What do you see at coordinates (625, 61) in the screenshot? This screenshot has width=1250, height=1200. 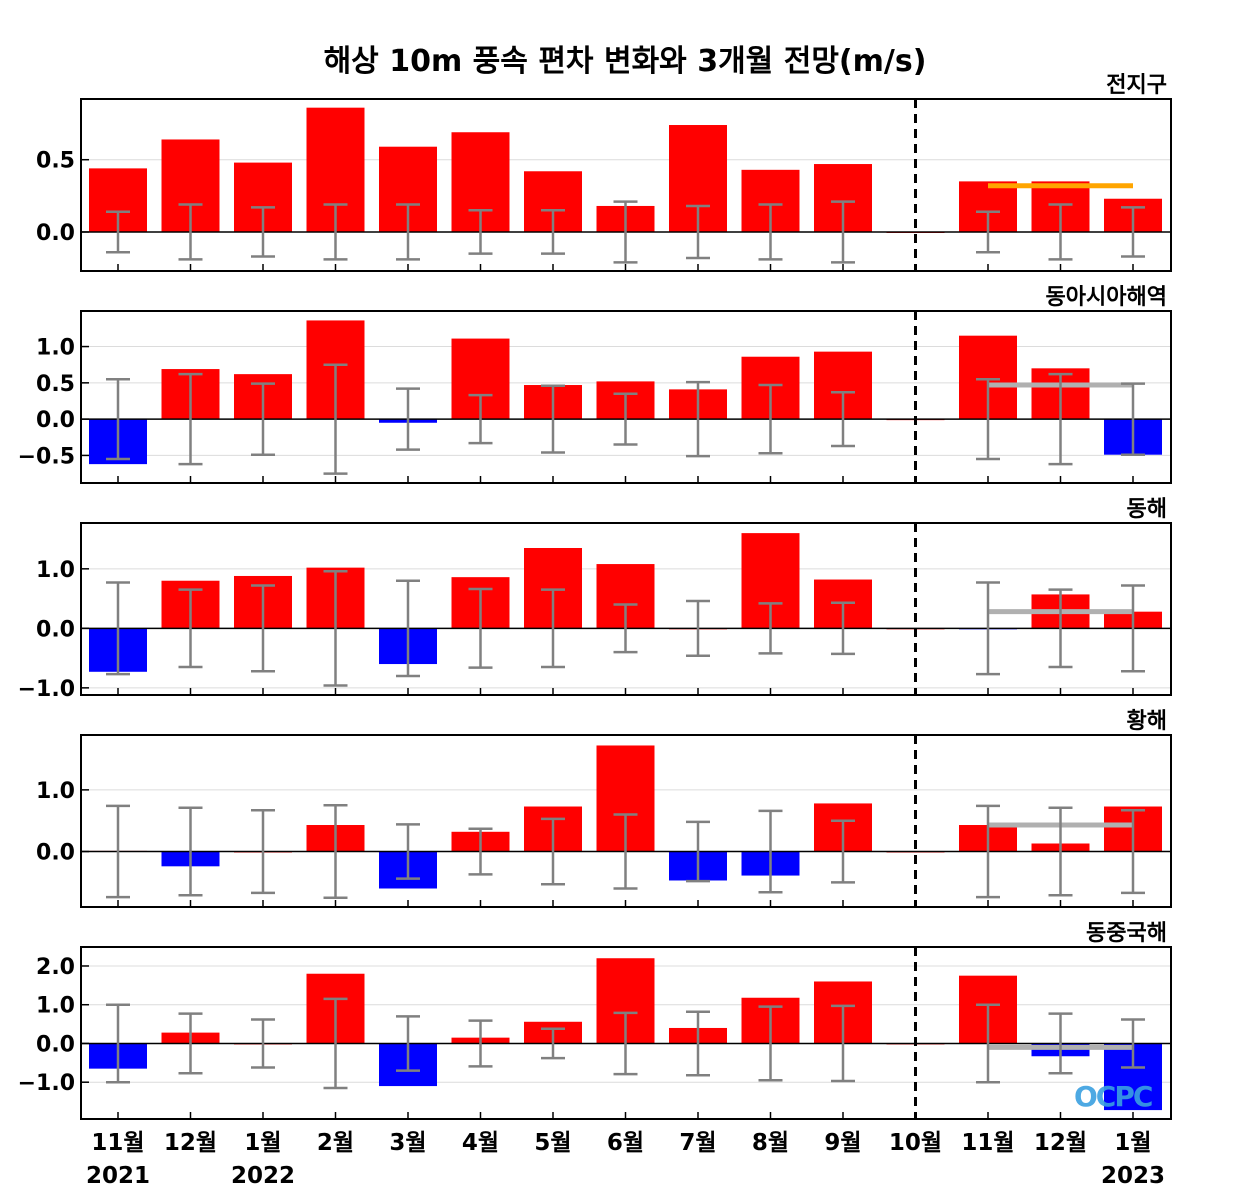 I see `chart-title: 해상 10m 풍속 편차 변화와 3개월 전망(m/s)` at bounding box center [625, 61].